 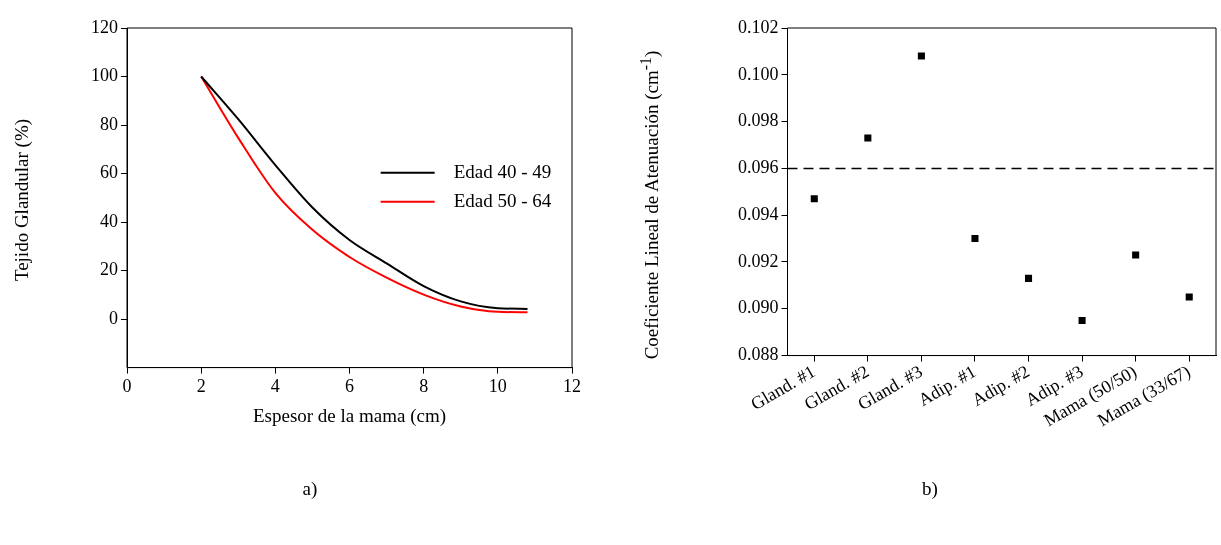 What do you see at coordinates (572, 386) in the screenshot?
I see `x-tick-label: 12` at bounding box center [572, 386].